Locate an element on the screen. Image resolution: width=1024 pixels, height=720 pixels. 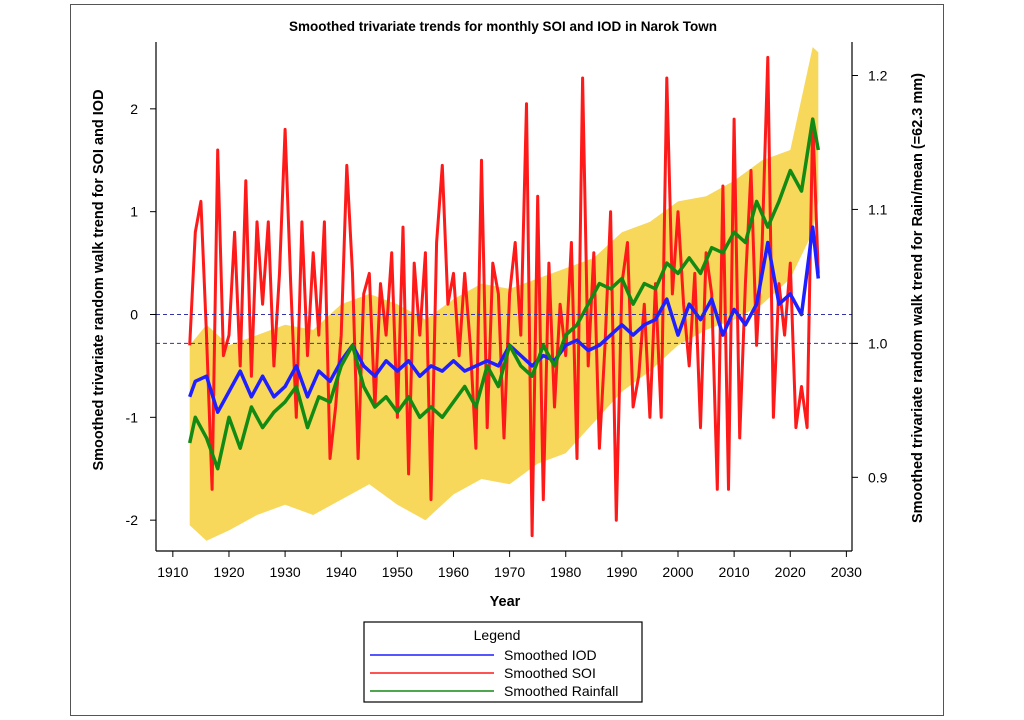
x-tick-label: 1950 is located at coordinates (397, 572).